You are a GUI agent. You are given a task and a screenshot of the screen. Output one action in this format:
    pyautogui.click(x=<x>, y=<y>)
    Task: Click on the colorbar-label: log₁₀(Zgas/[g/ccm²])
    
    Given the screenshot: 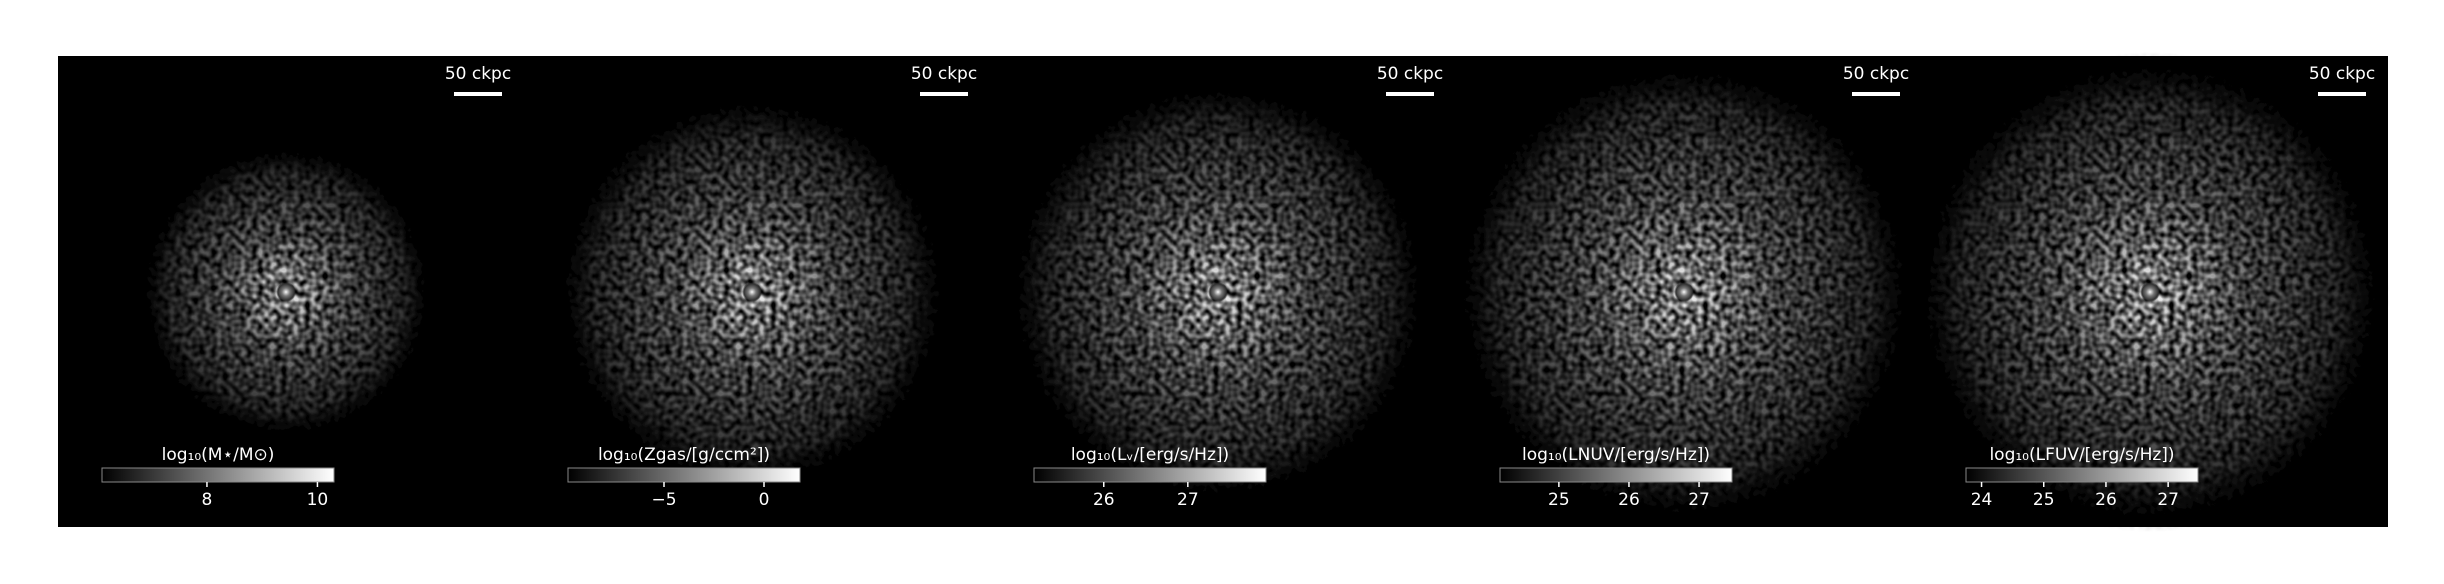 What is the action you would take?
    pyautogui.click(x=684, y=455)
    